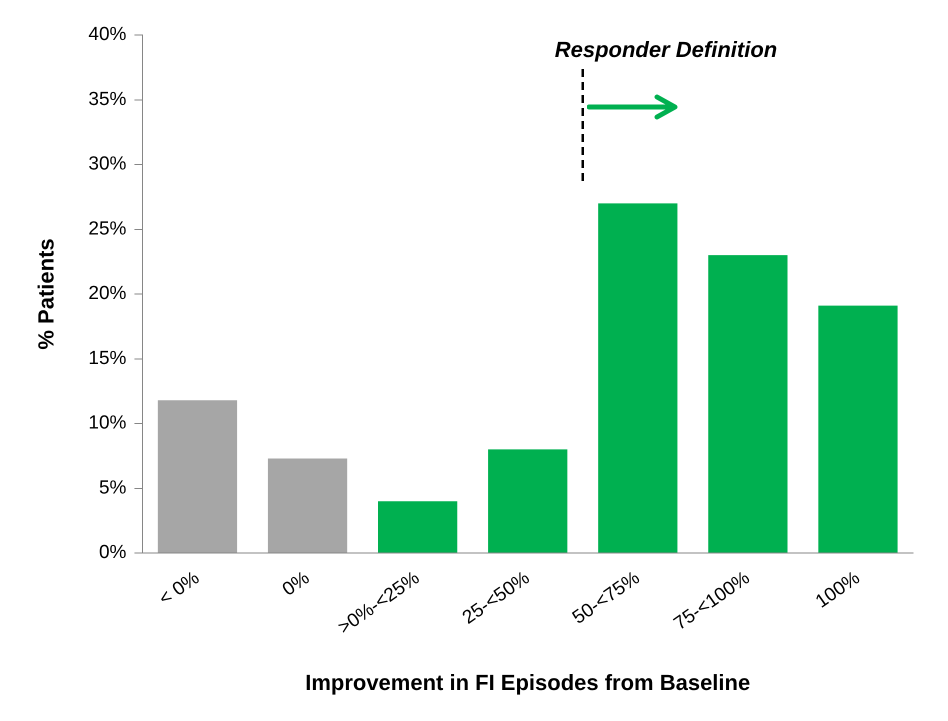 This screenshot has height=721, width=948. Describe the element at coordinates (107, 229) in the screenshot. I see `y-tick-label: 25%` at that location.